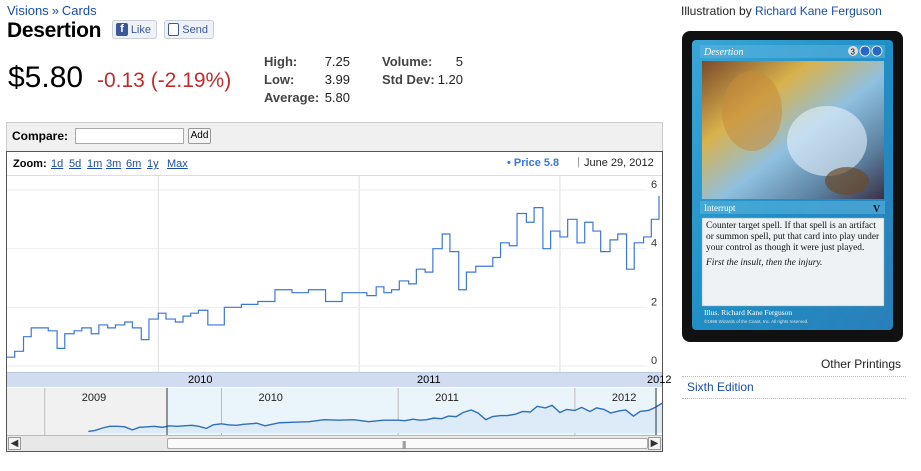  Describe the element at coordinates (28, 10) in the screenshot. I see `breadcrumb-visions-link: Visions` at that location.